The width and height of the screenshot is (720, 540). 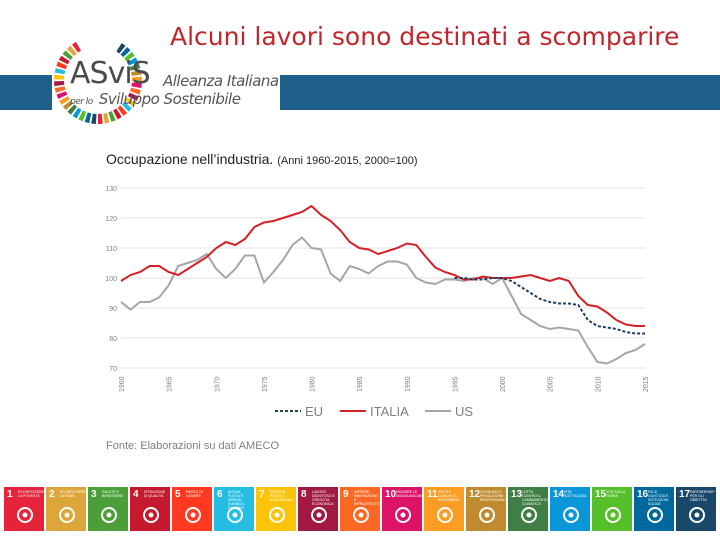 I want to click on book-icon, so click(x=151, y=515).